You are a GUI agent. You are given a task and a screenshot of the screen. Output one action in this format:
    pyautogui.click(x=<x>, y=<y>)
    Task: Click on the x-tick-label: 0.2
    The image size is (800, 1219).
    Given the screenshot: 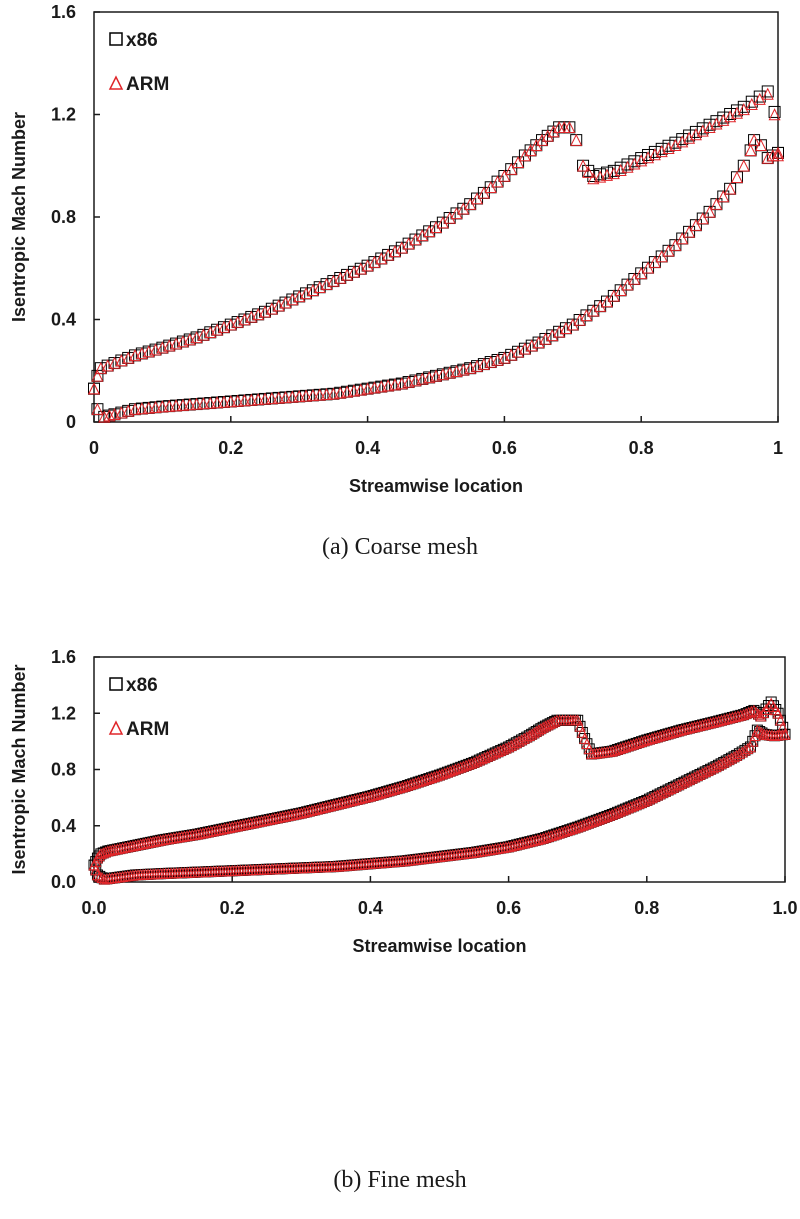 What is the action you would take?
    pyautogui.click(x=230, y=448)
    